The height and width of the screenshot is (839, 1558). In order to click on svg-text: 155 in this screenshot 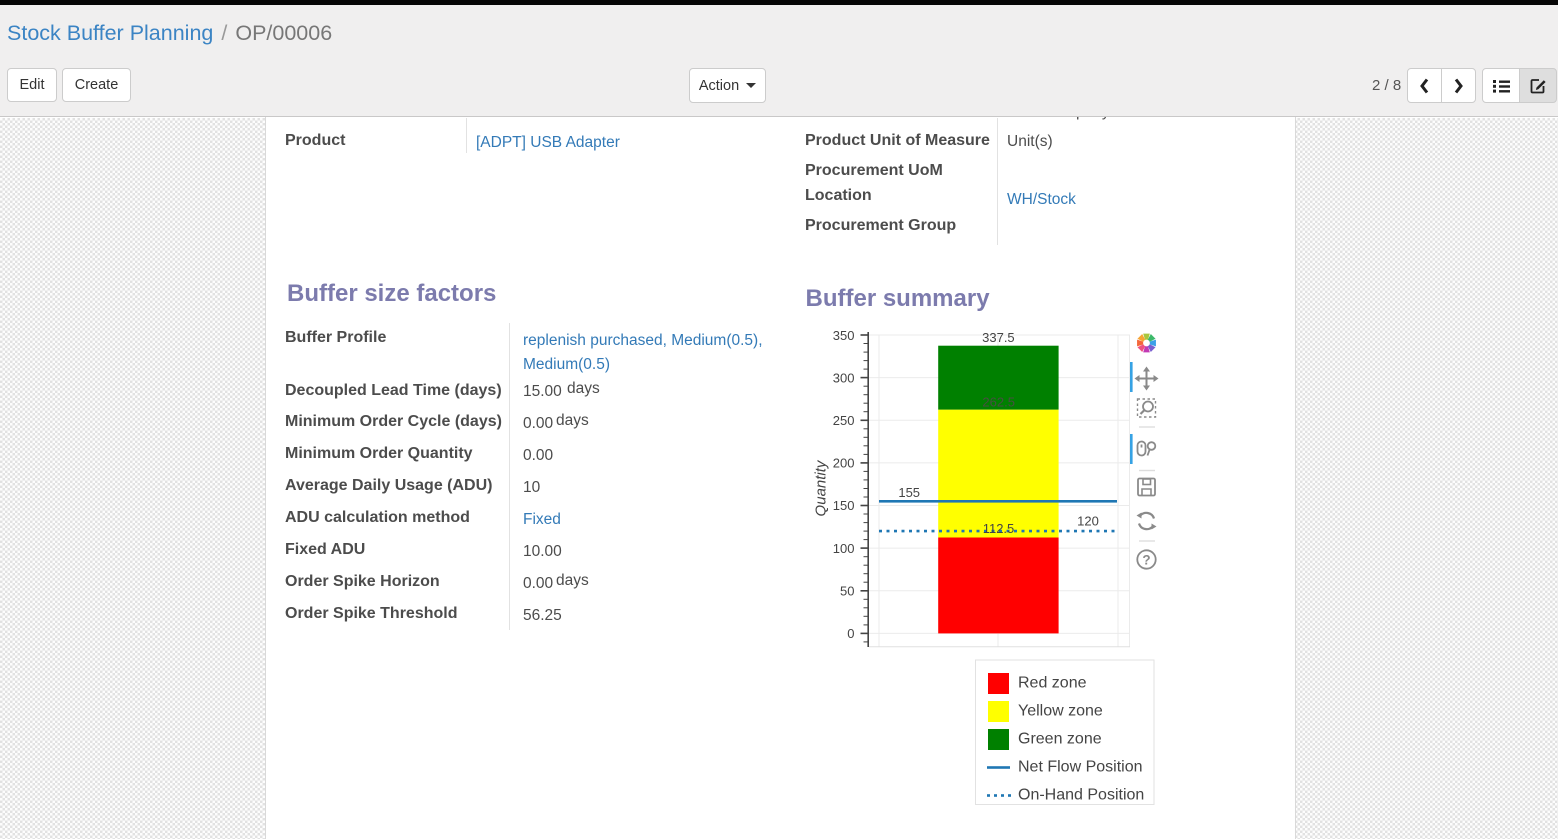, I will do `click(909, 492)`.